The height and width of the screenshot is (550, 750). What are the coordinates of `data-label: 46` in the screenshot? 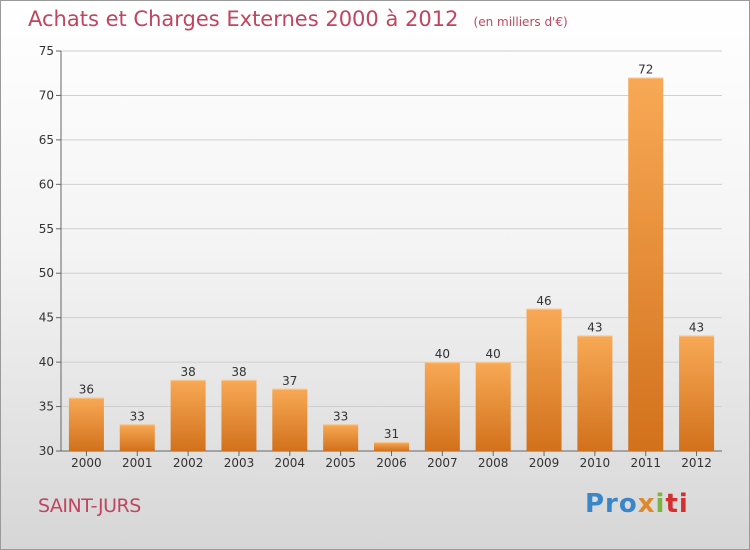 It's located at (543, 301).